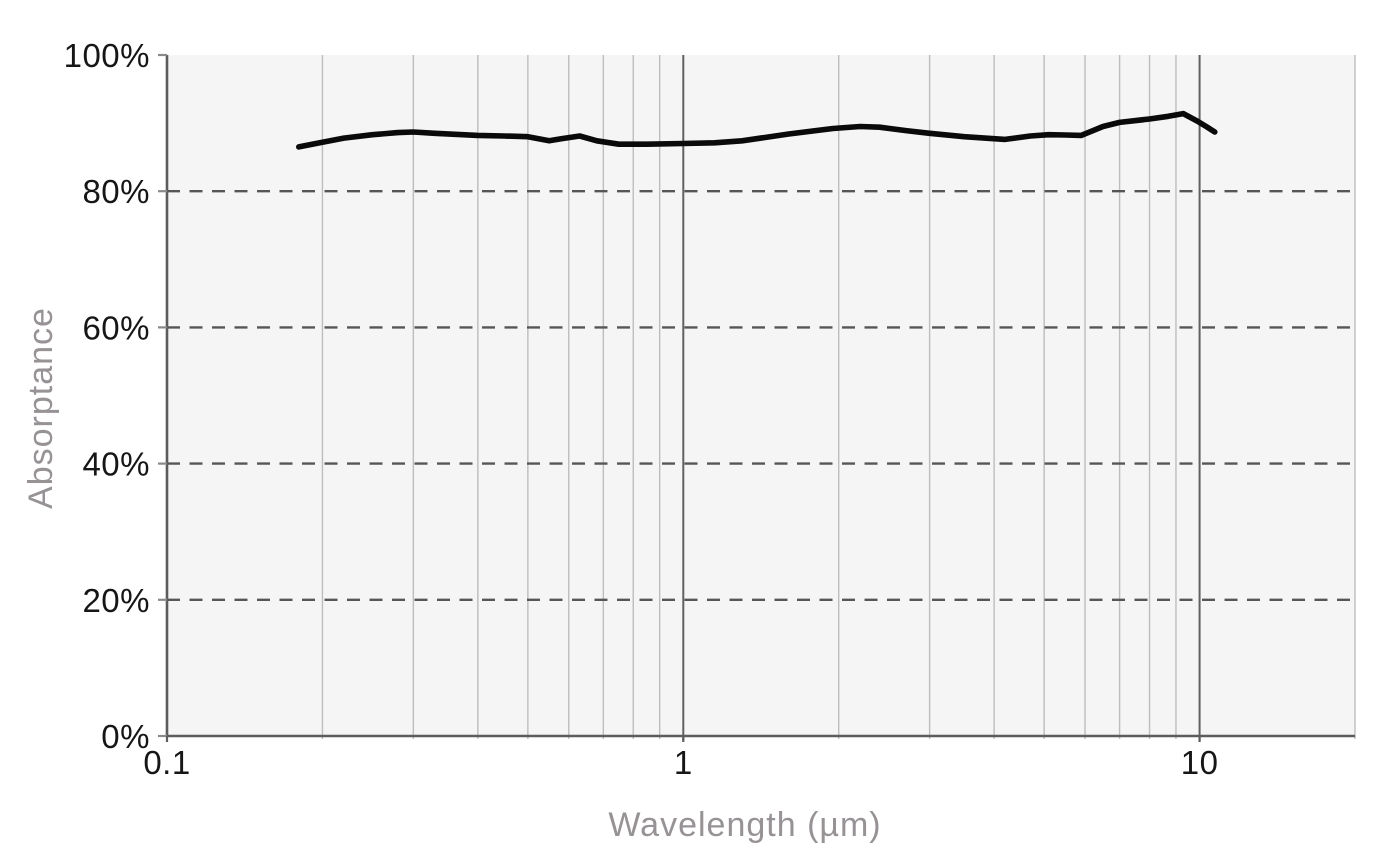 Image resolution: width=1392 pixels, height=865 pixels. I want to click on x-tick-label: 1, so click(683, 762).